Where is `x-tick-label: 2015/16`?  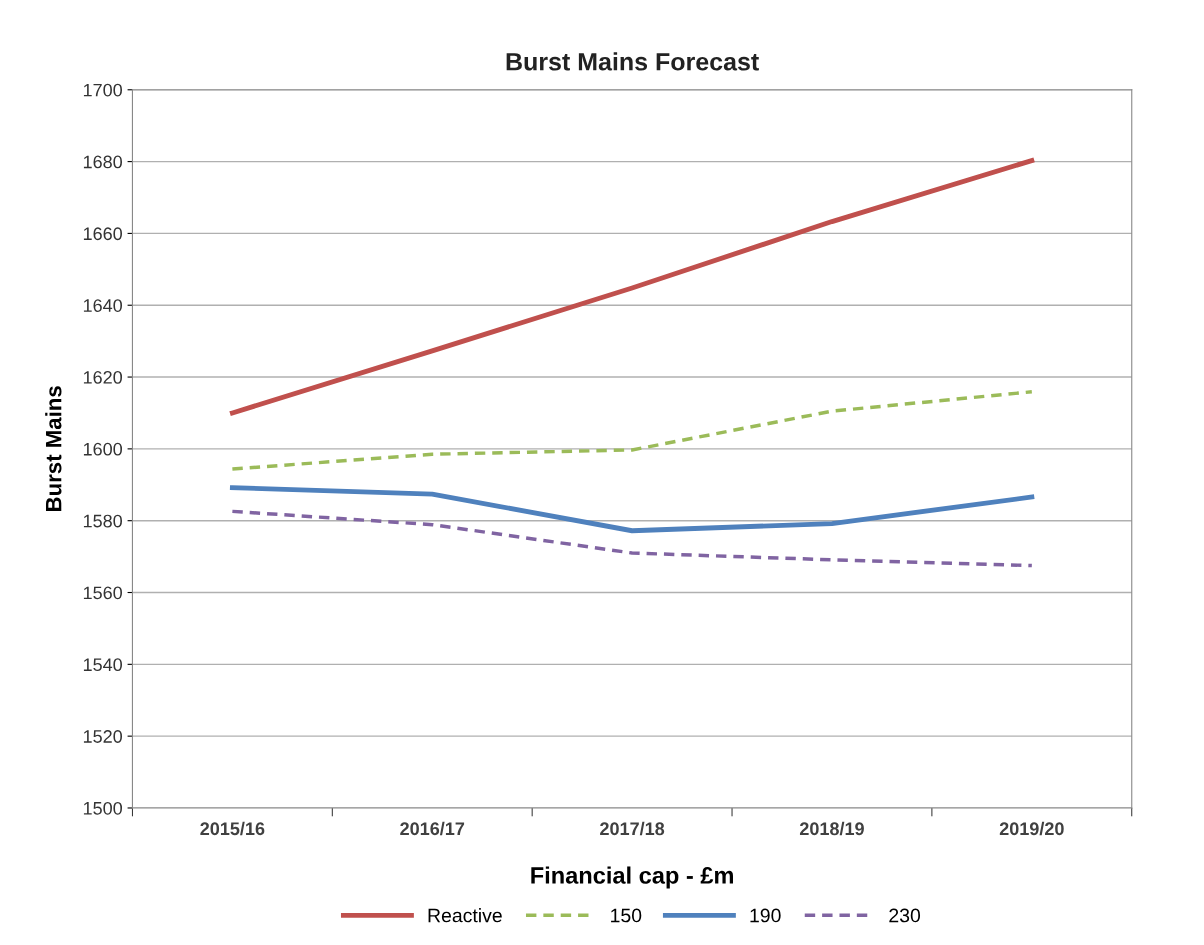
x-tick-label: 2015/16 is located at coordinates (232, 828).